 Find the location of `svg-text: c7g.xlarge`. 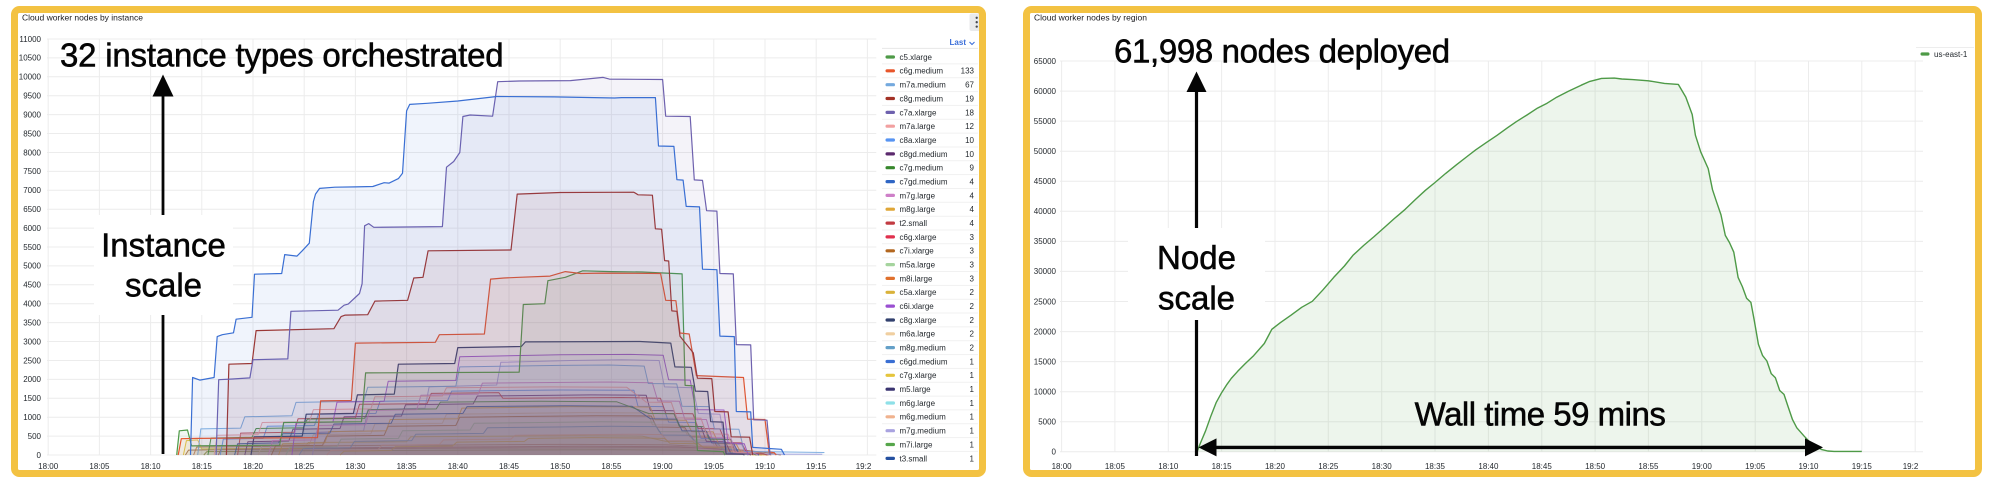

svg-text: c7g.xlarge is located at coordinates (918, 375).